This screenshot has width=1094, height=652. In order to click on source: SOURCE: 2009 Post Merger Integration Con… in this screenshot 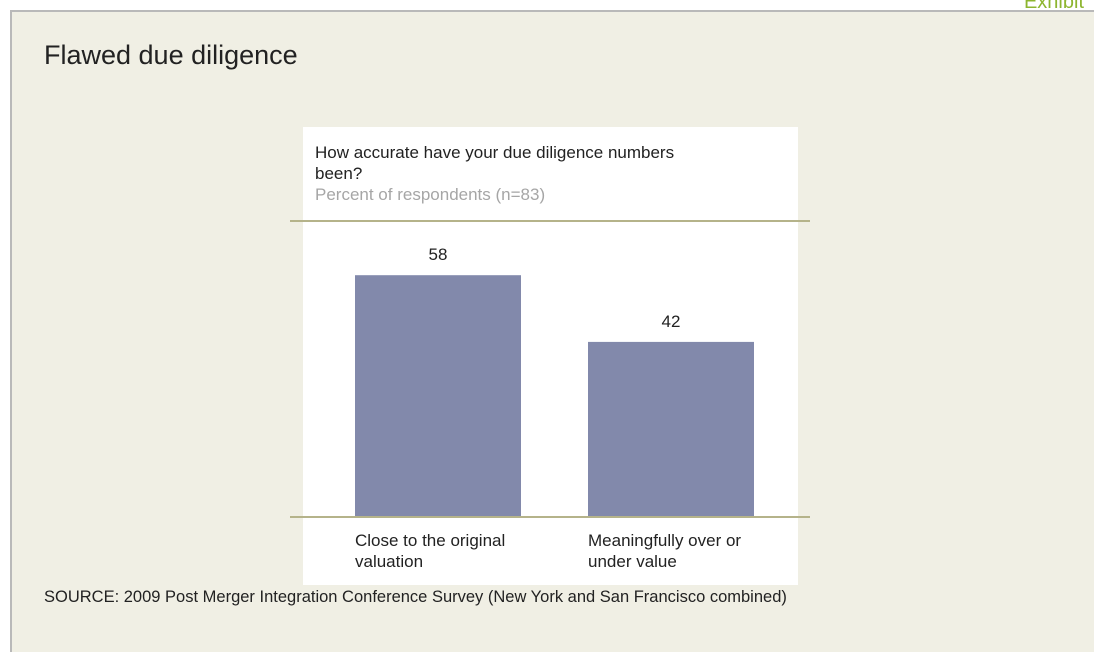, I will do `click(415, 597)`.